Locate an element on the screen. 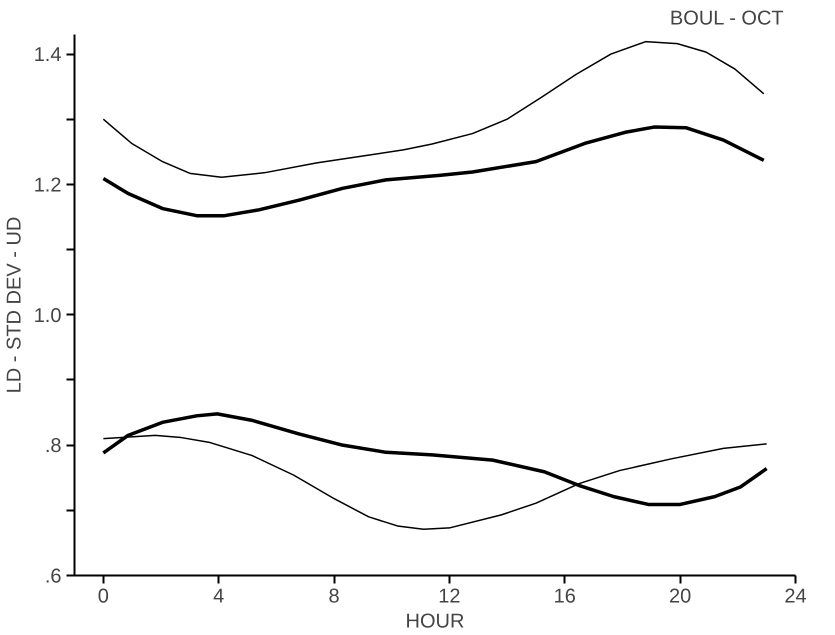 Image resolution: width=835 pixels, height=635 pixels. x-tick-label: 0 is located at coordinates (103, 597).